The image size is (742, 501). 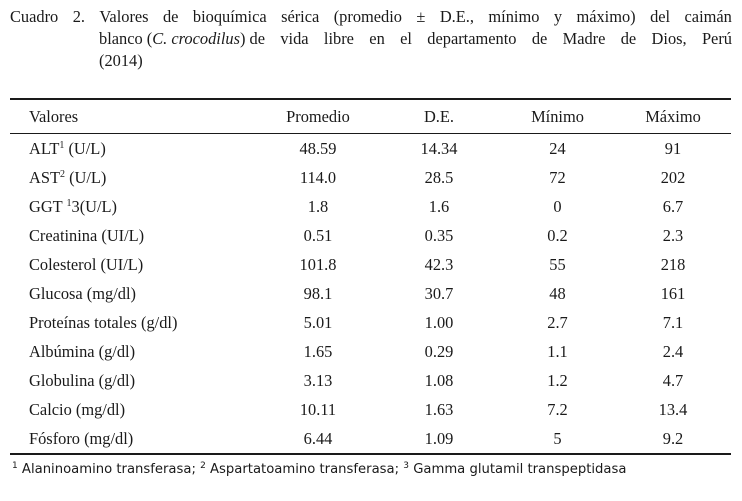 I want to click on footnote-text: Gamma glutamil transpeptidasa, so click(x=518, y=469).